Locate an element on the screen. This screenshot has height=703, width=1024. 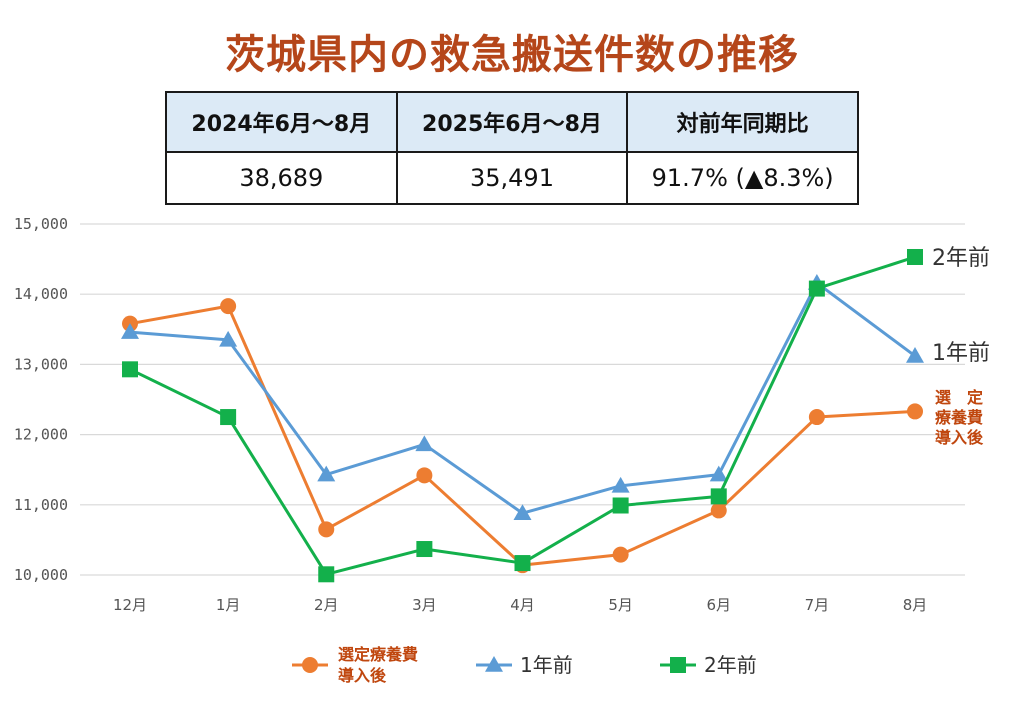
x-tick-label: 4月 is located at coordinates (522, 605).